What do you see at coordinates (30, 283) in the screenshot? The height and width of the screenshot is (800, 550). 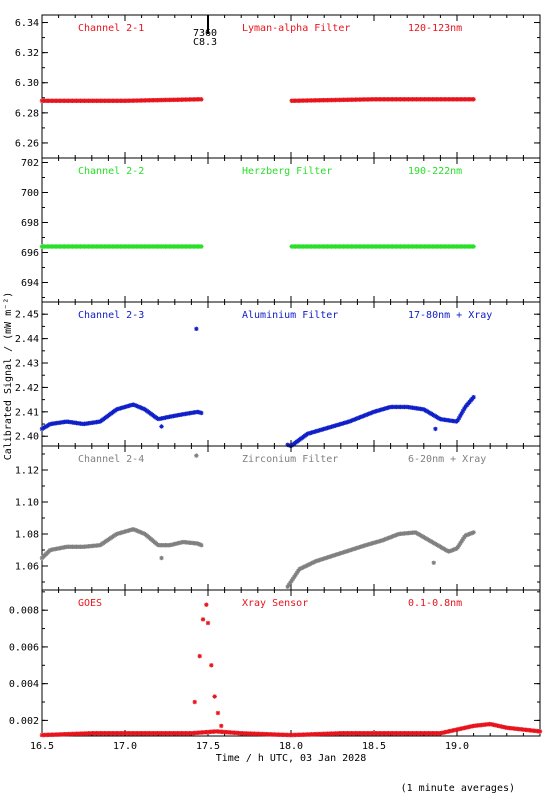 I see `y-tick-label: 694` at bounding box center [30, 283].